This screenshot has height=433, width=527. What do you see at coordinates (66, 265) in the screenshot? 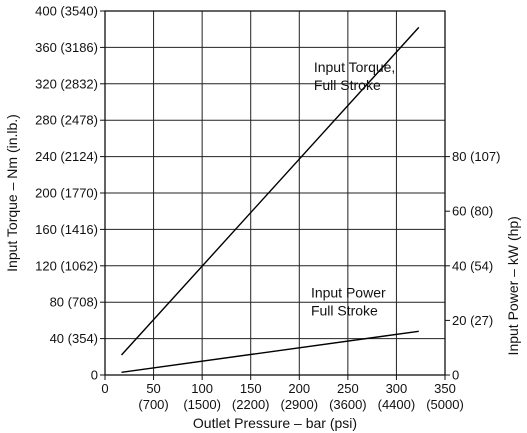
I see `left-y-tick-label: 120 (1062)` at bounding box center [66, 265].